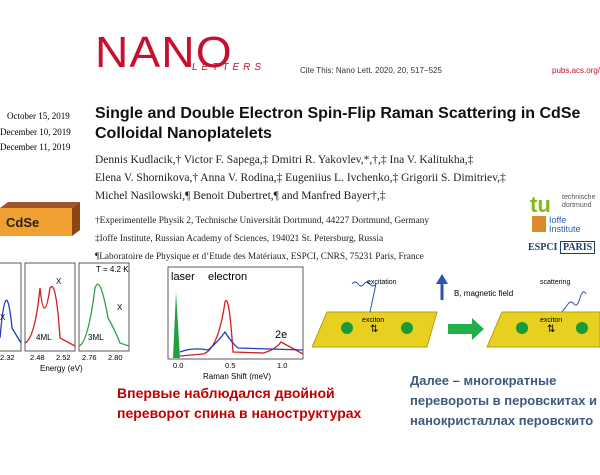 This screenshot has height=475, width=600. I want to click on logo-text: PARIS, so click(577, 247).